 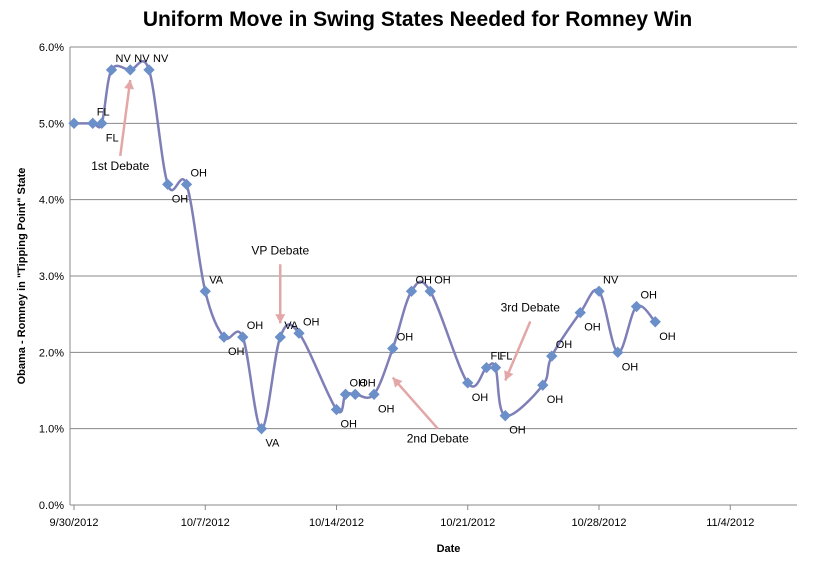 What do you see at coordinates (467, 523) in the screenshot?
I see `x-tick-label: 10/21/2012` at bounding box center [467, 523].